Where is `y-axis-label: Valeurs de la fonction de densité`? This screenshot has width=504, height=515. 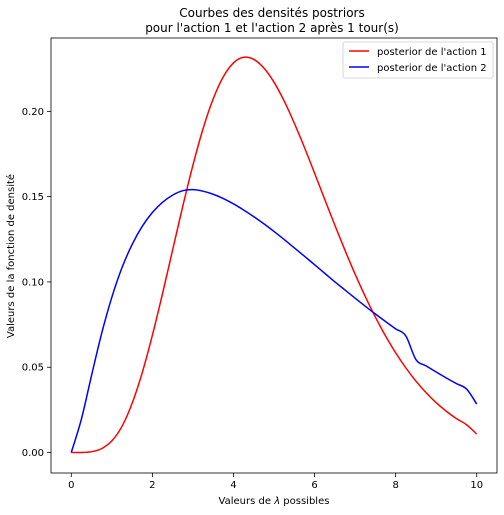 y-axis-label: Valeurs de la fonction de densité is located at coordinates (11, 256).